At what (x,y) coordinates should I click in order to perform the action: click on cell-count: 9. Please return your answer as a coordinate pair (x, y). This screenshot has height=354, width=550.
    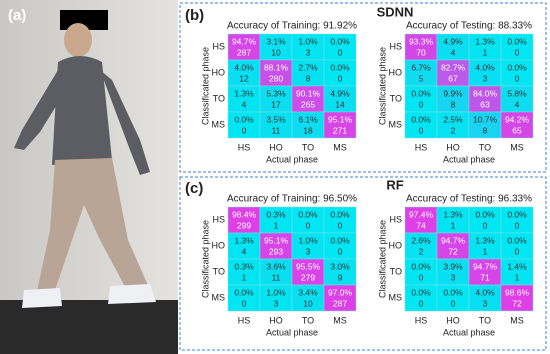
    Looking at the image, I should click on (340, 277).